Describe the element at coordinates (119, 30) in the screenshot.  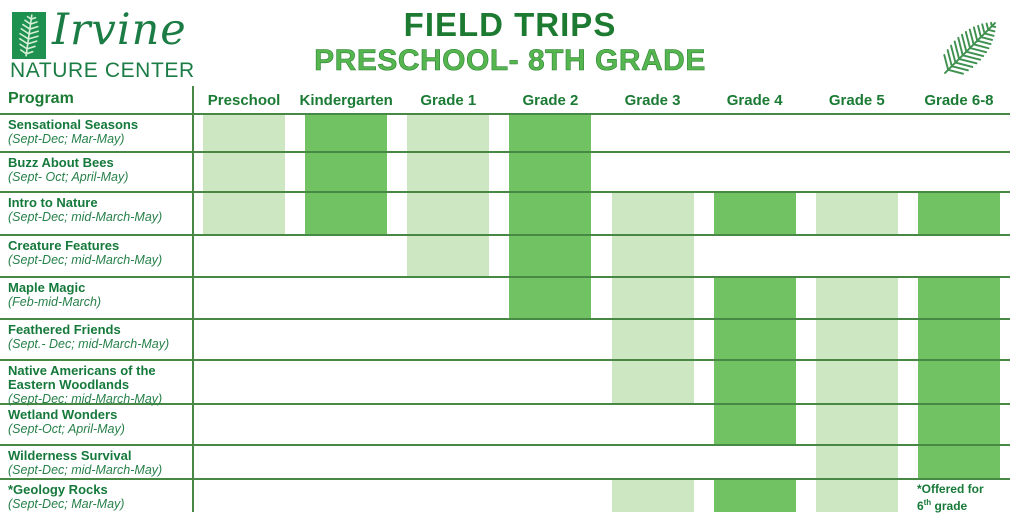
I see `logo-wordmark: Irvine` at that location.